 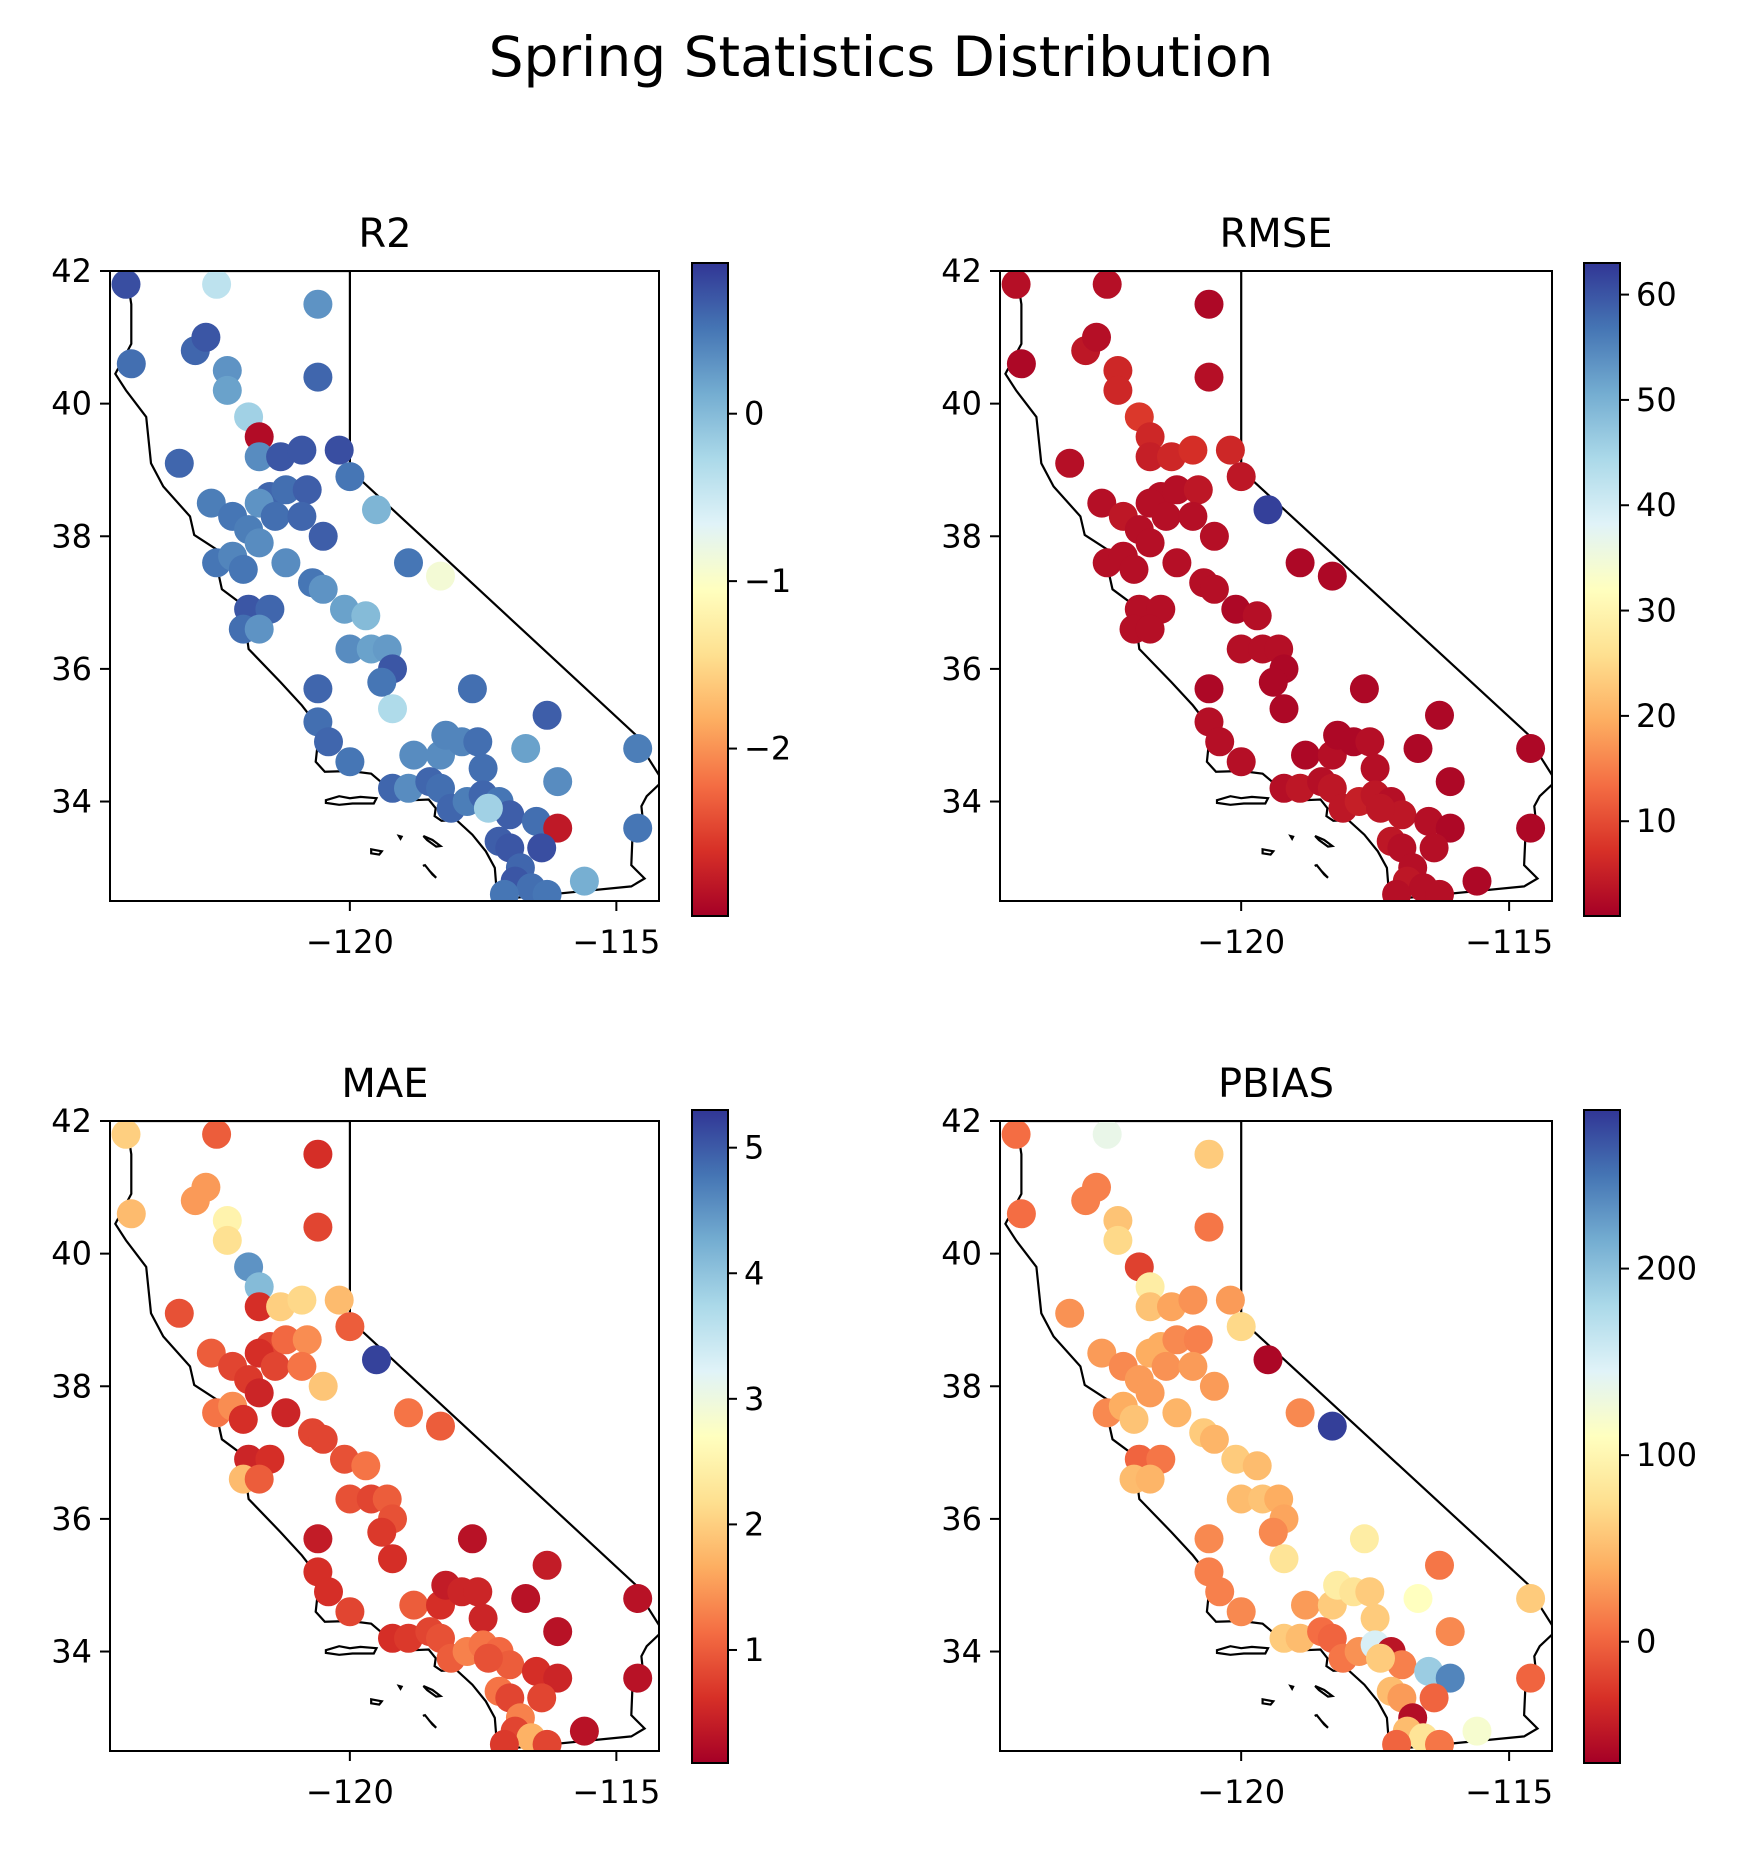 I want to click on x-tick-label: −120, so click(x=350, y=1792).